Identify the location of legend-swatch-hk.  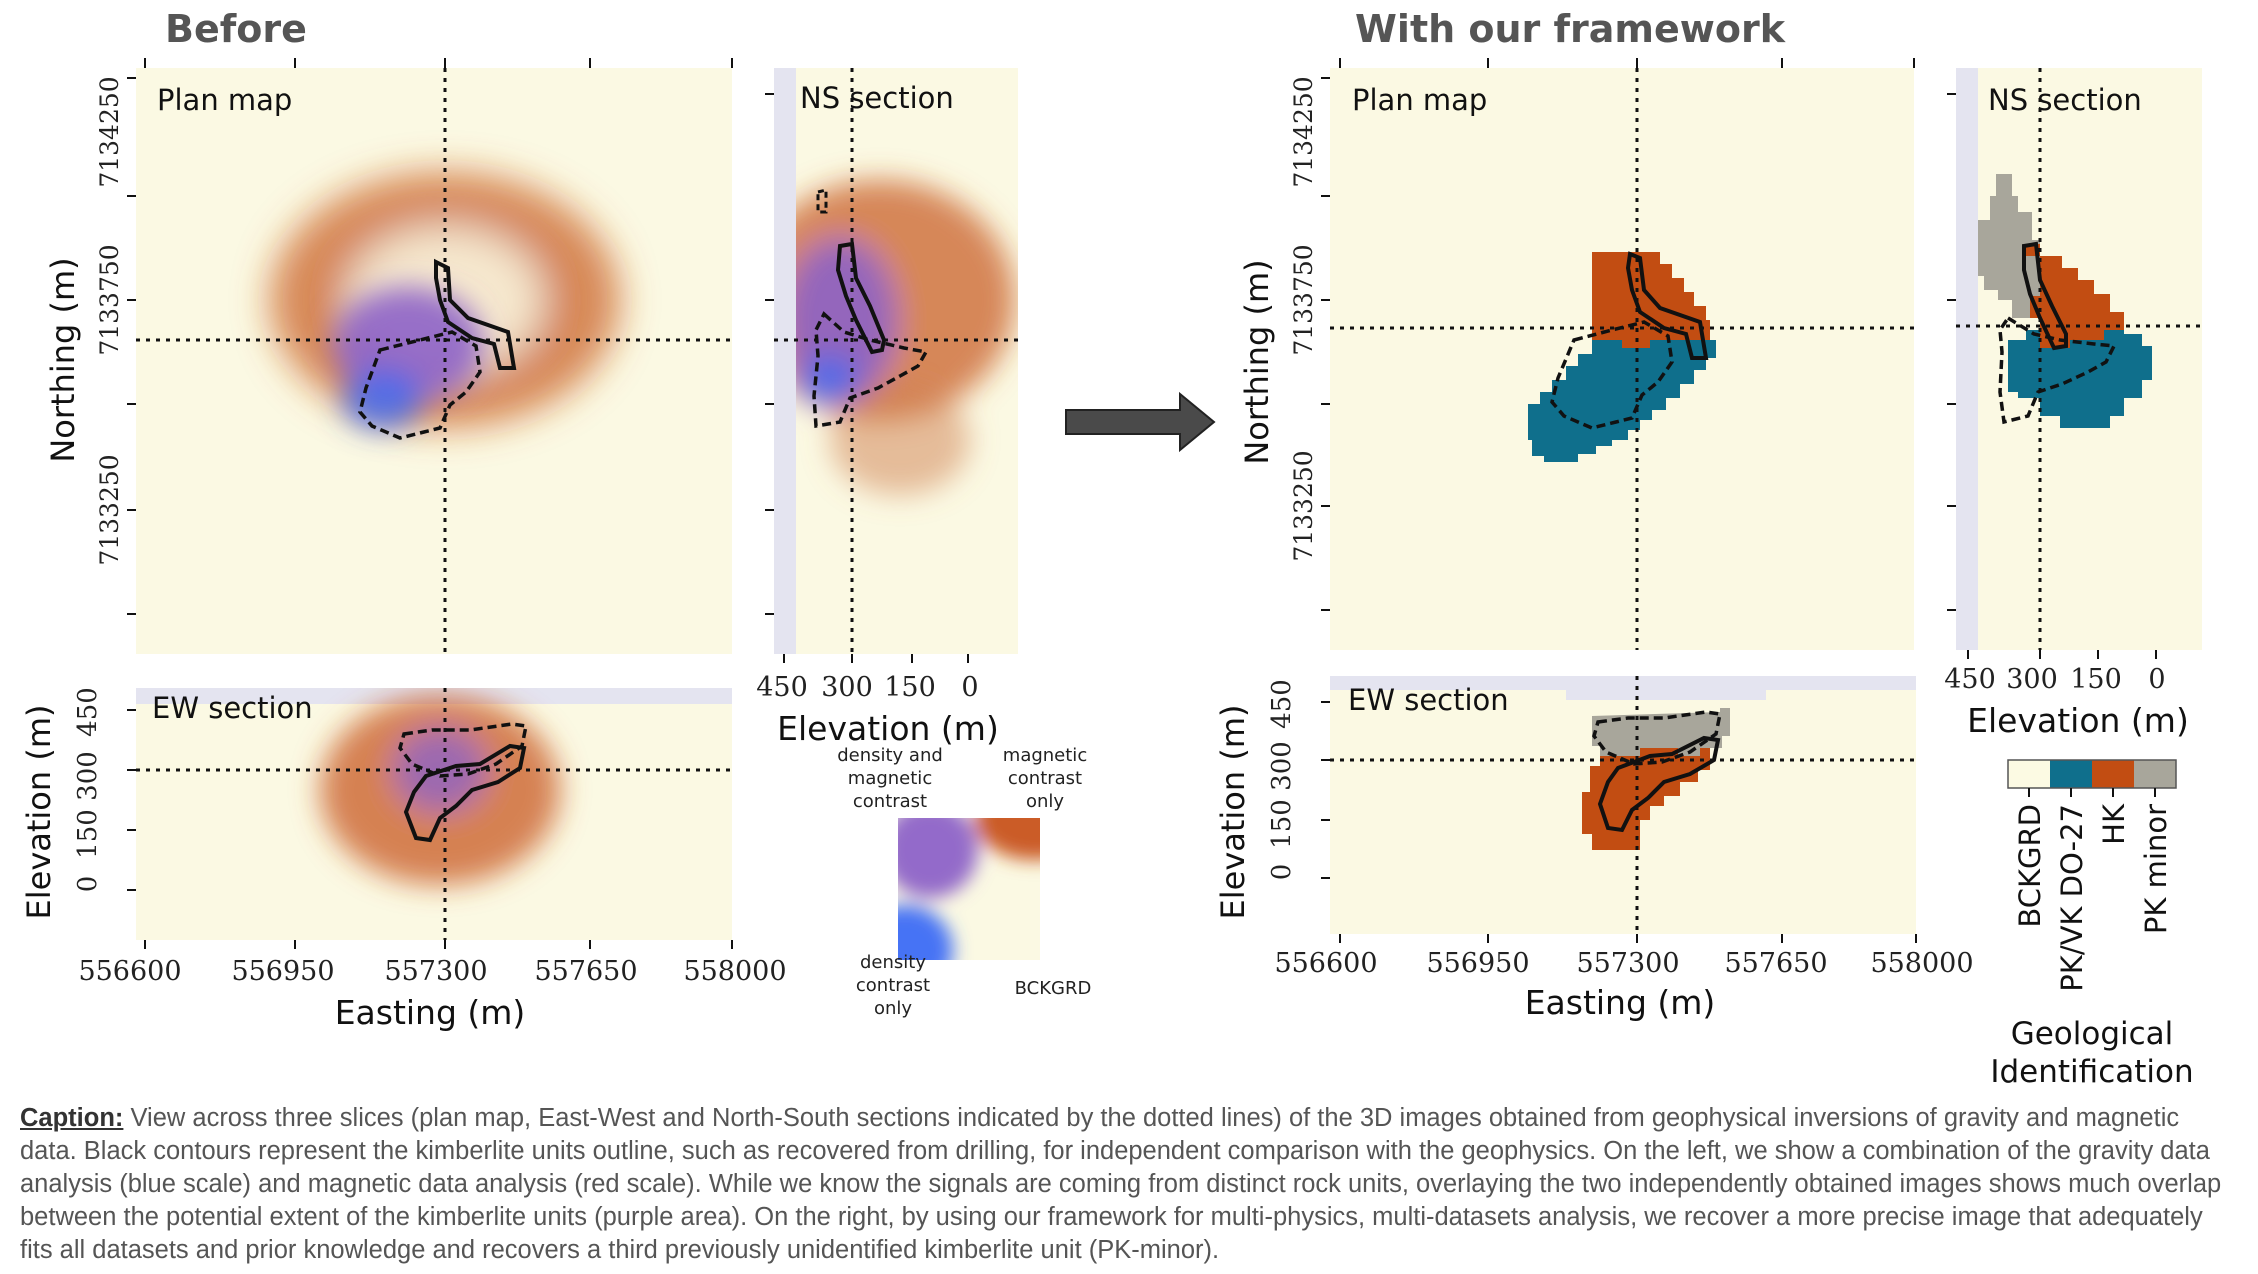
(2113, 774).